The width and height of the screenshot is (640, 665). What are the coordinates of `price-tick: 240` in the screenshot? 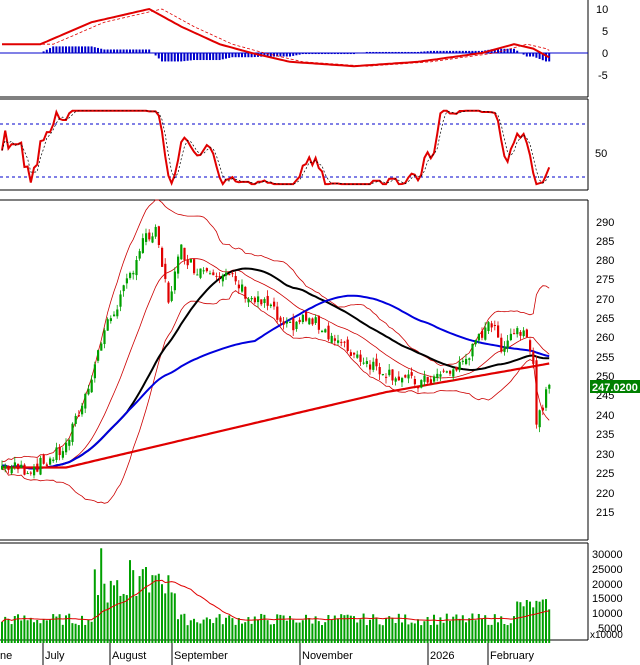 It's located at (605, 416).